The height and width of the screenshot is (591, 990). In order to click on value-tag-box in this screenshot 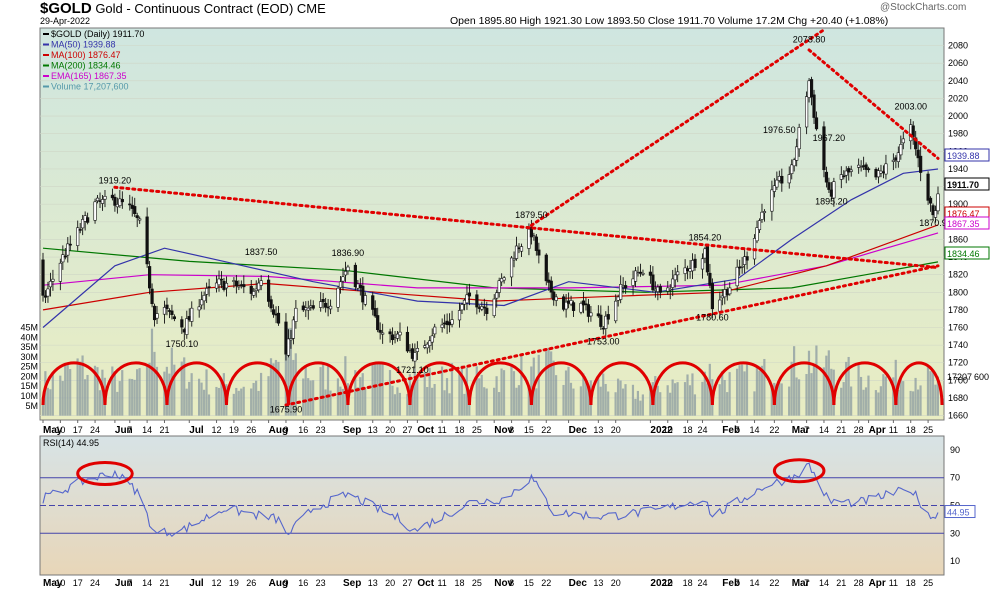, I will do `click(967, 253)`.